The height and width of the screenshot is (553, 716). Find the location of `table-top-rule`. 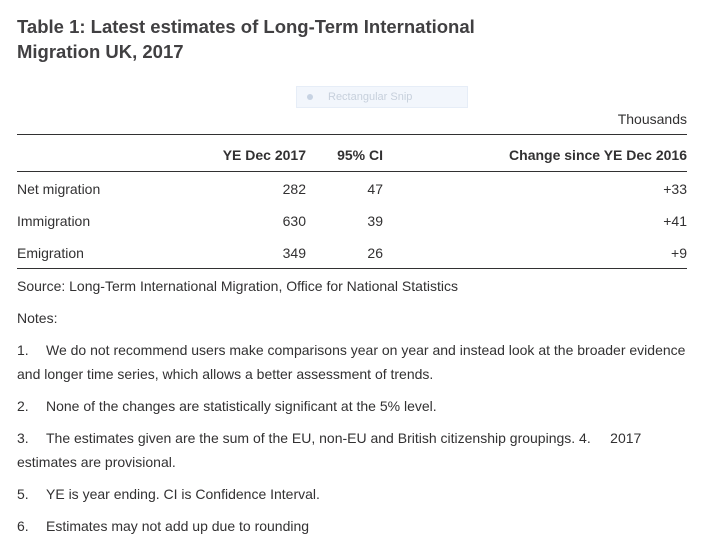

table-top-rule is located at coordinates (352, 134).